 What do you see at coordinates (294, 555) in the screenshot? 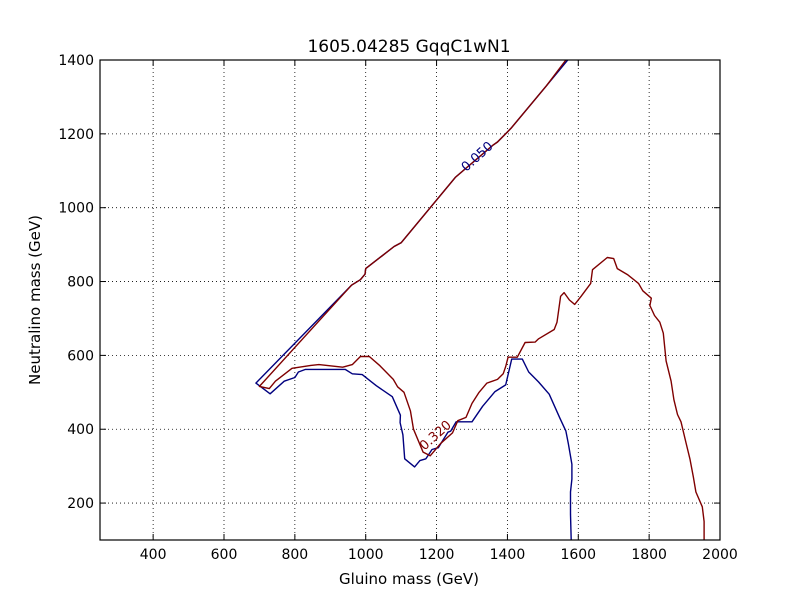
I see `x-tick-label: 800` at bounding box center [294, 555].